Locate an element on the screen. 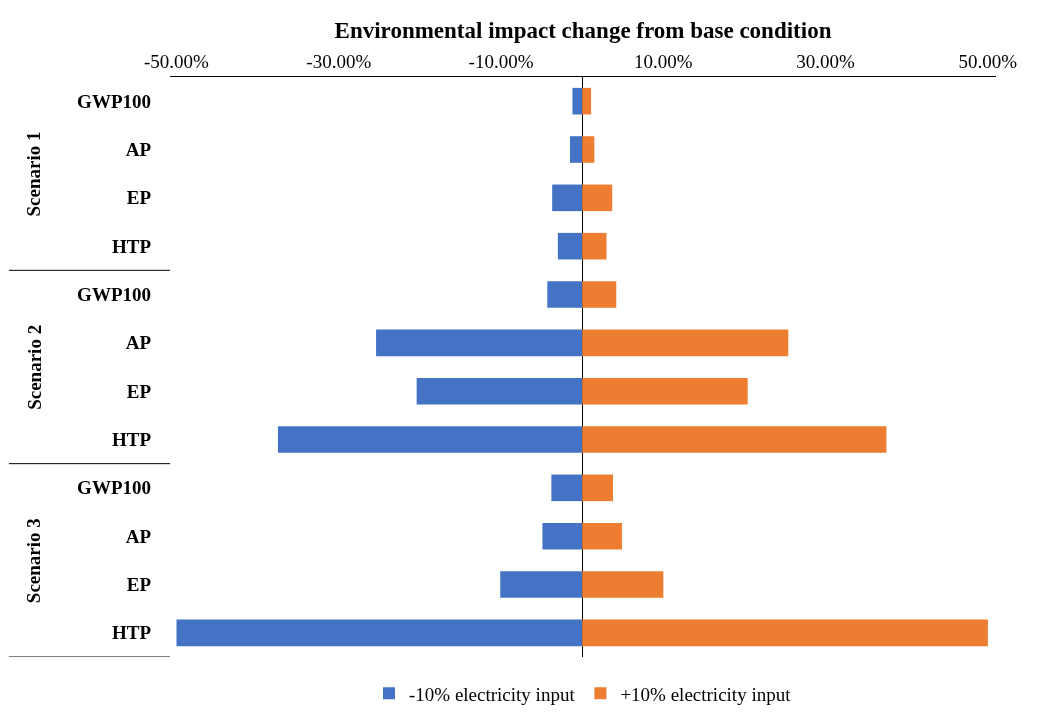 This screenshot has width=1041, height=724. text: Scenario 2 is located at coordinates (34, 367).